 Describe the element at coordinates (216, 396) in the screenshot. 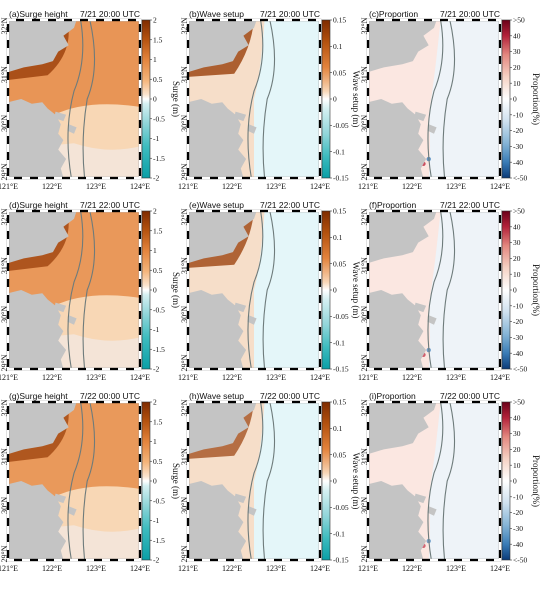

I see `panel-title: (h)Wave setup` at that location.